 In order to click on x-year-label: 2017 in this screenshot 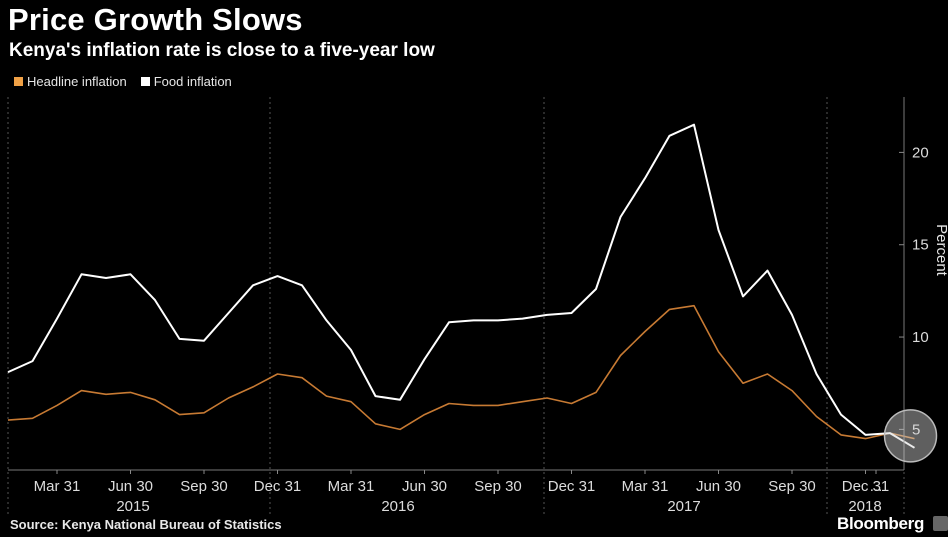, I will do `click(683, 506)`.